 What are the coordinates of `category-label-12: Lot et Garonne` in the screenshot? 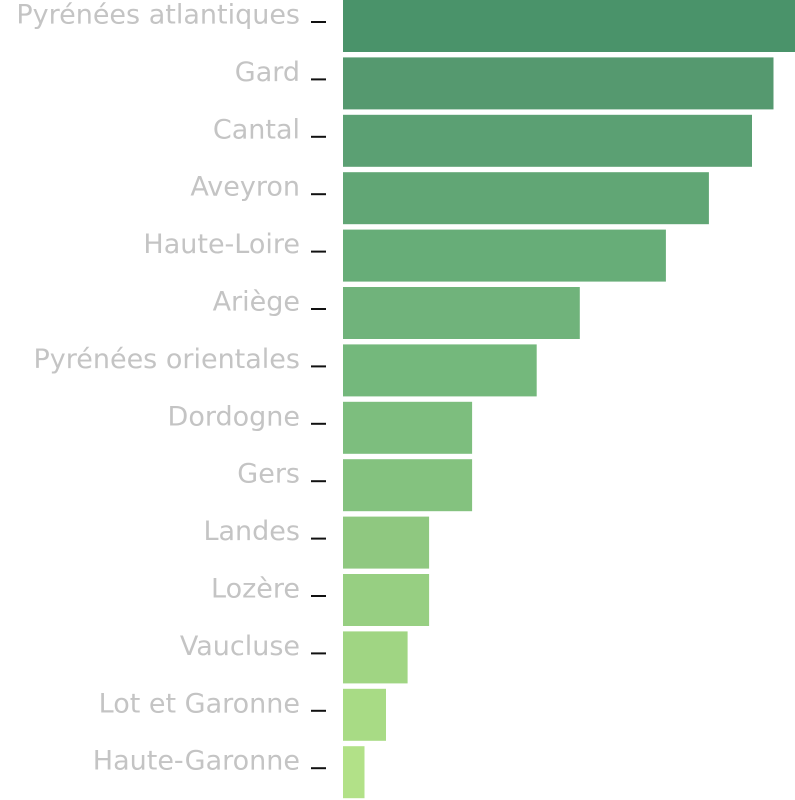 It's located at (199, 703).